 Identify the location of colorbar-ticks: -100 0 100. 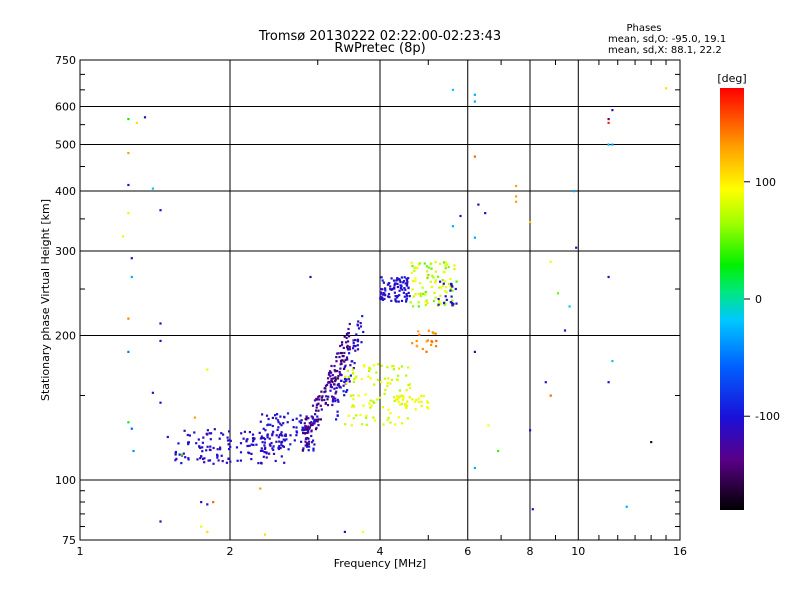
(762, 299).